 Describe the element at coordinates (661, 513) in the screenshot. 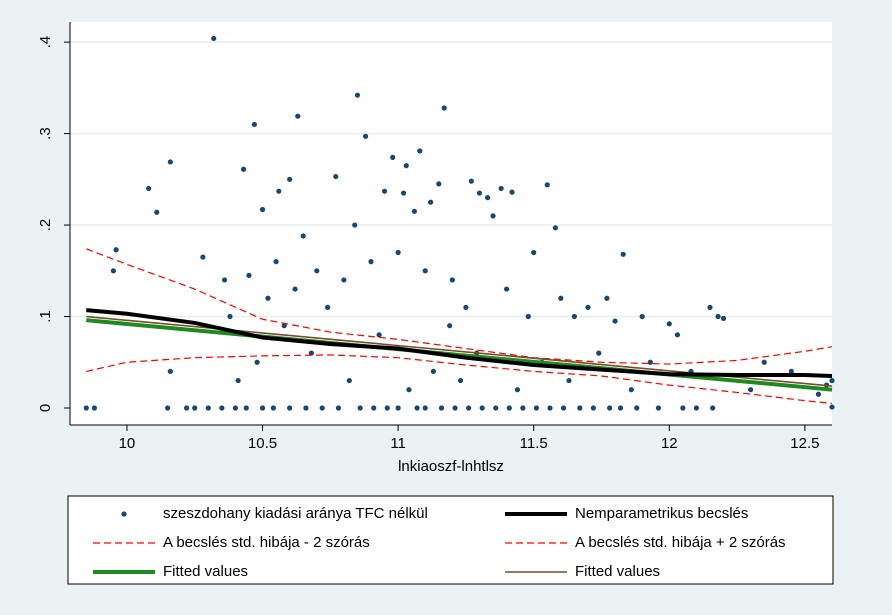

I see `legend-label: Nemparametrikus becslés` at that location.